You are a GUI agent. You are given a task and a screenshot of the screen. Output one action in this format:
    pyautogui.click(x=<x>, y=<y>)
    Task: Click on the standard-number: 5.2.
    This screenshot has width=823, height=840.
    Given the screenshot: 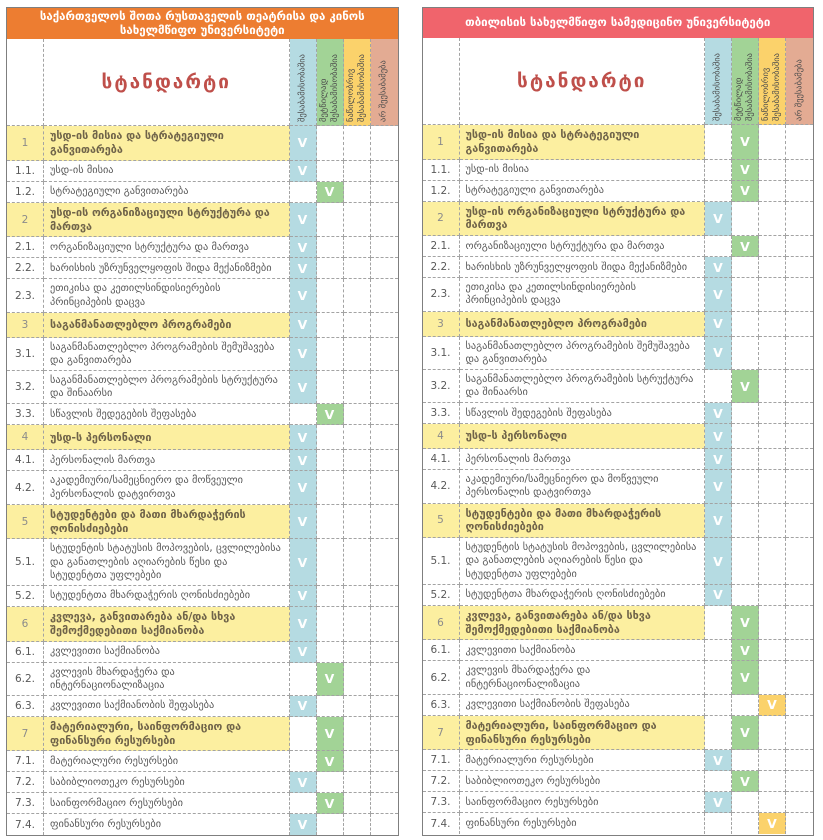 What is the action you would take?
    pyautogui.click(x=25, y=596)
    